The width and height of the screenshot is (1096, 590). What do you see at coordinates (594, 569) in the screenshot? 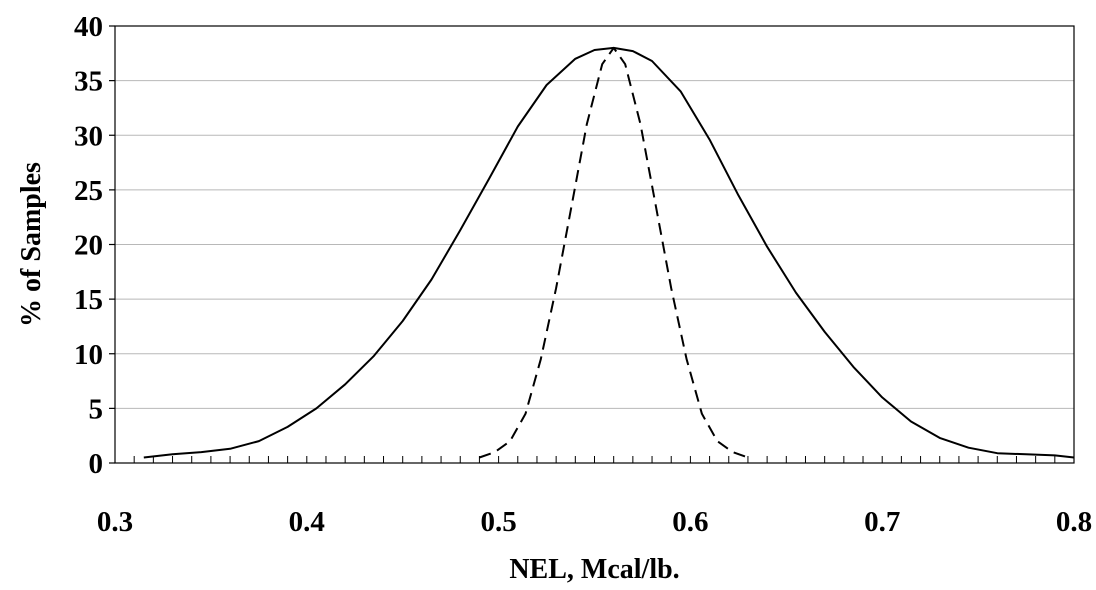
I see `x-axis-title: NEL, Mcal/lb.` at bounding box center [594, 569].